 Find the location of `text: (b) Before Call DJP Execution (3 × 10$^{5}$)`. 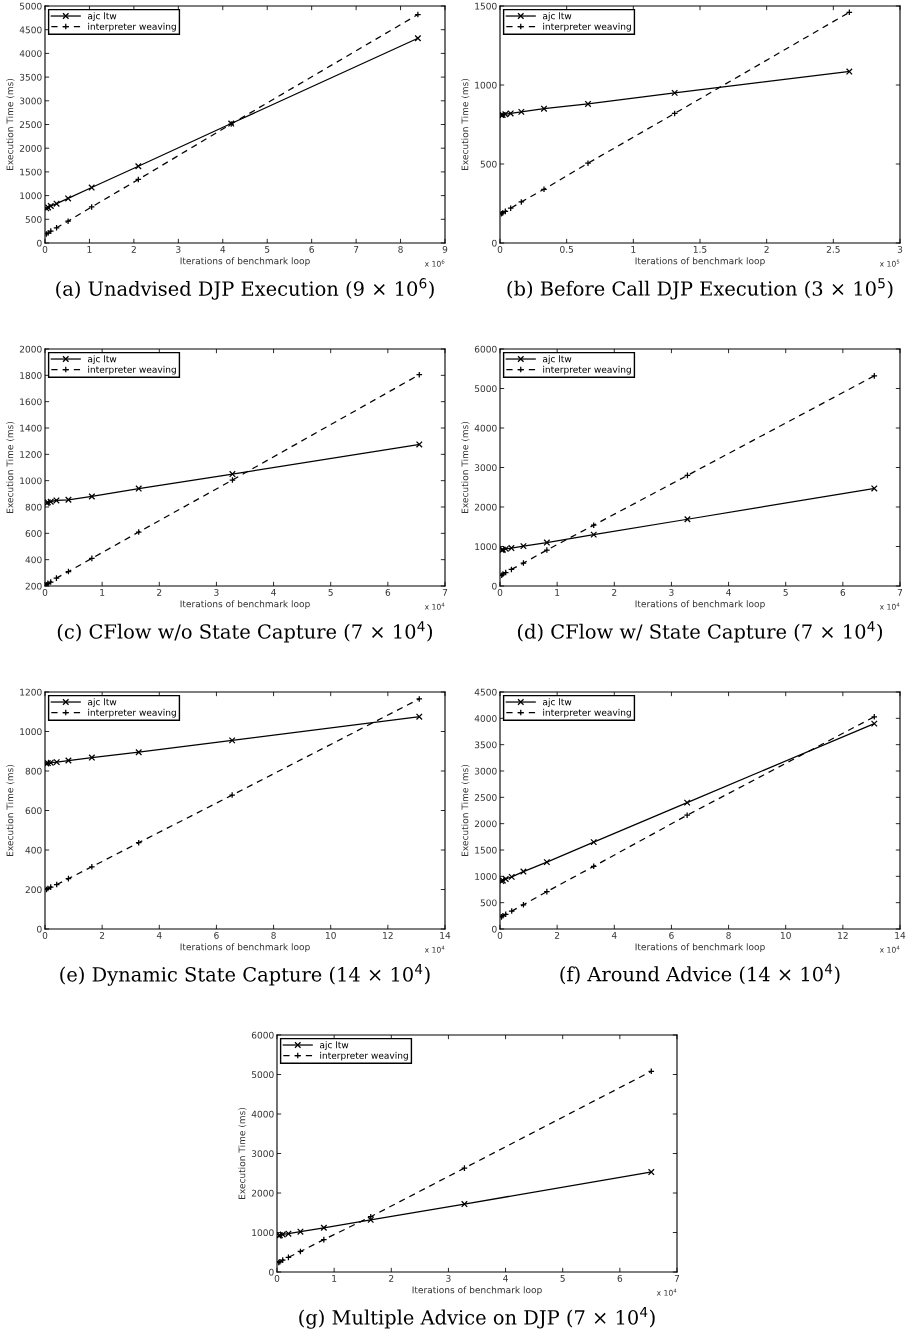

text: (b) Before Call DJP Execution (3 × 10$^{5}$) is located at coordinates (700, 289).